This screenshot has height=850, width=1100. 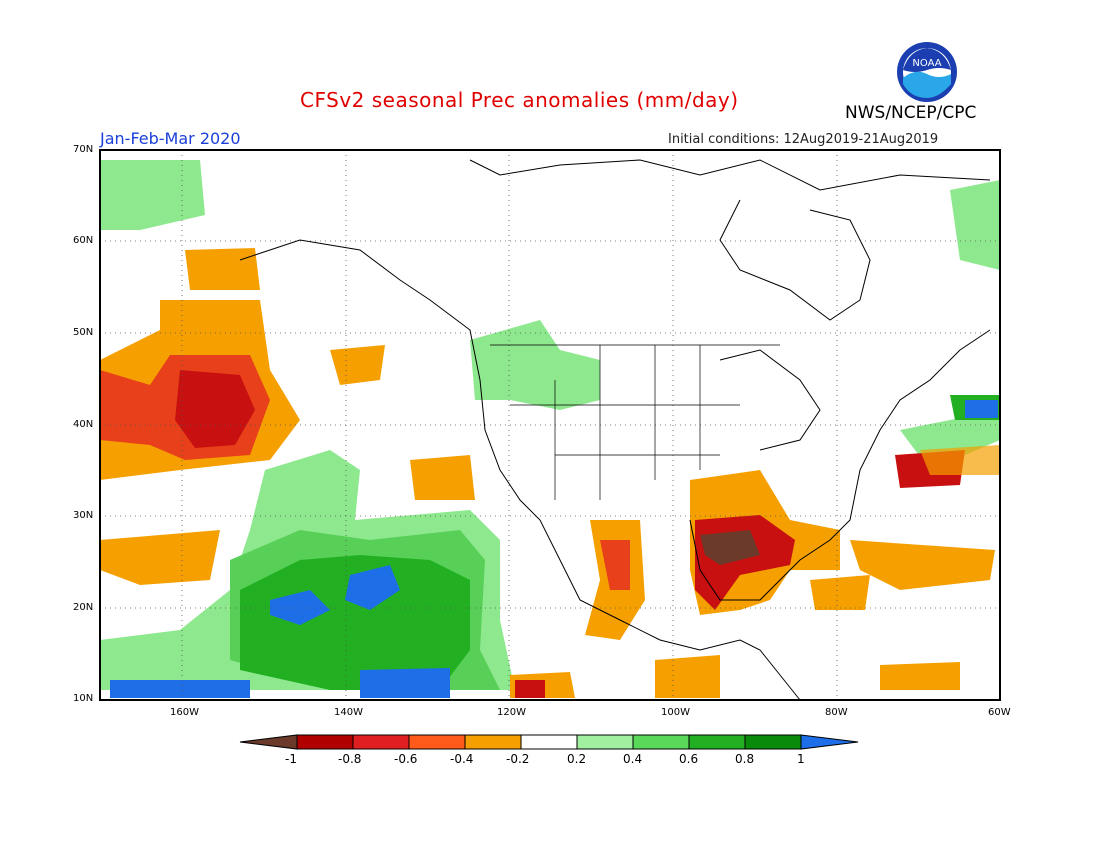 I want to click on lat-label: 50N, so click(x=83, y=332).